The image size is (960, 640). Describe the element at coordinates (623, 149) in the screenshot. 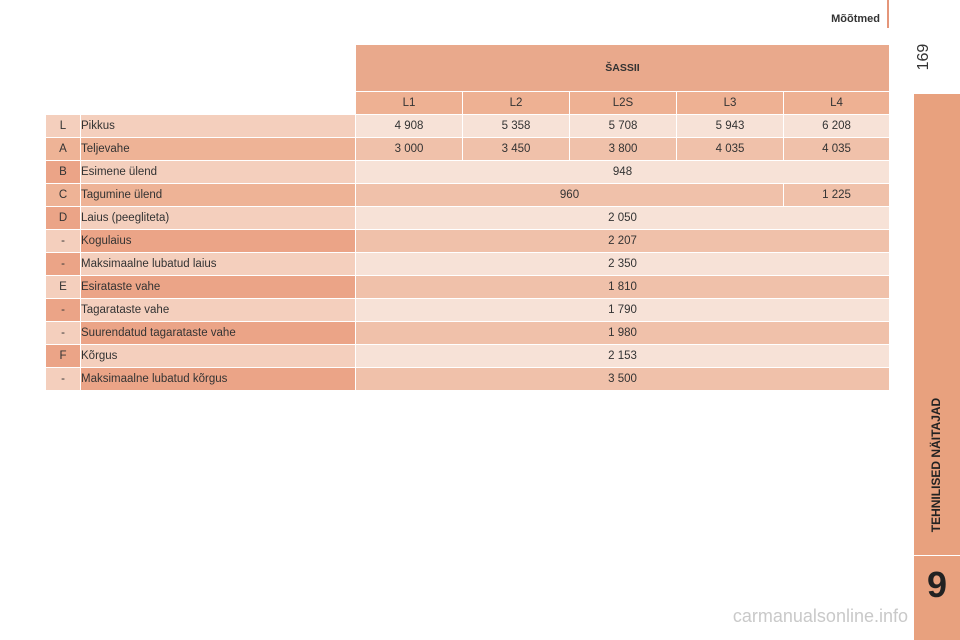

I see `row-value: 3 800` at that location.